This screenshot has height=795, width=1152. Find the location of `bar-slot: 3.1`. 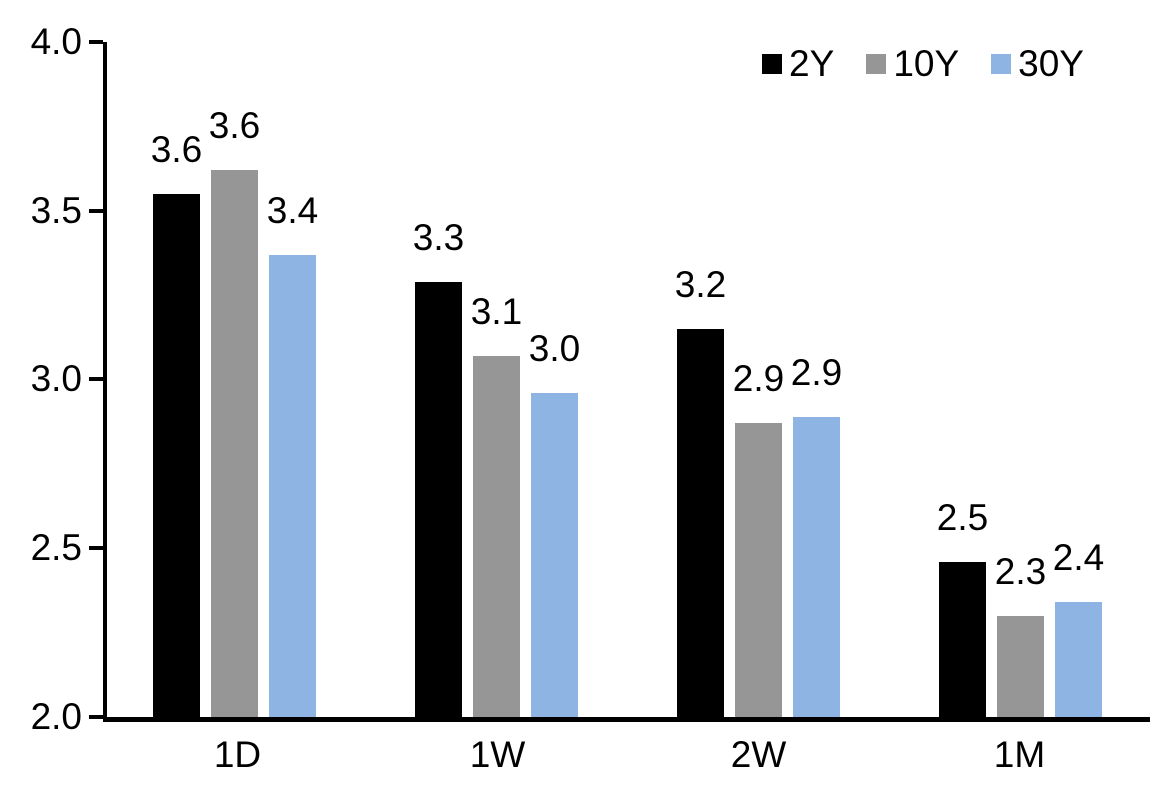

bar-slot: 3.1 is located at coordinates (496, 379).